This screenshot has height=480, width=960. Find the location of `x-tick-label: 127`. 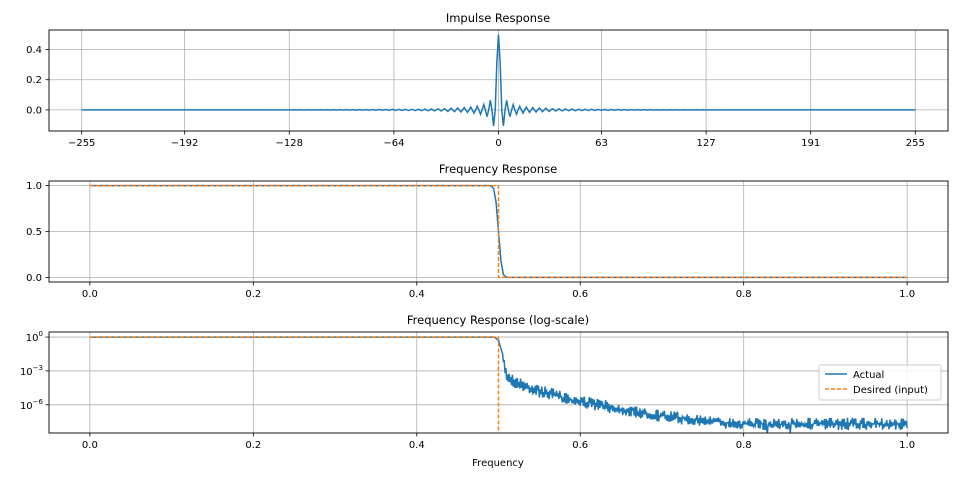

x-tick-label: 127 is located at coordinates (706, 143).